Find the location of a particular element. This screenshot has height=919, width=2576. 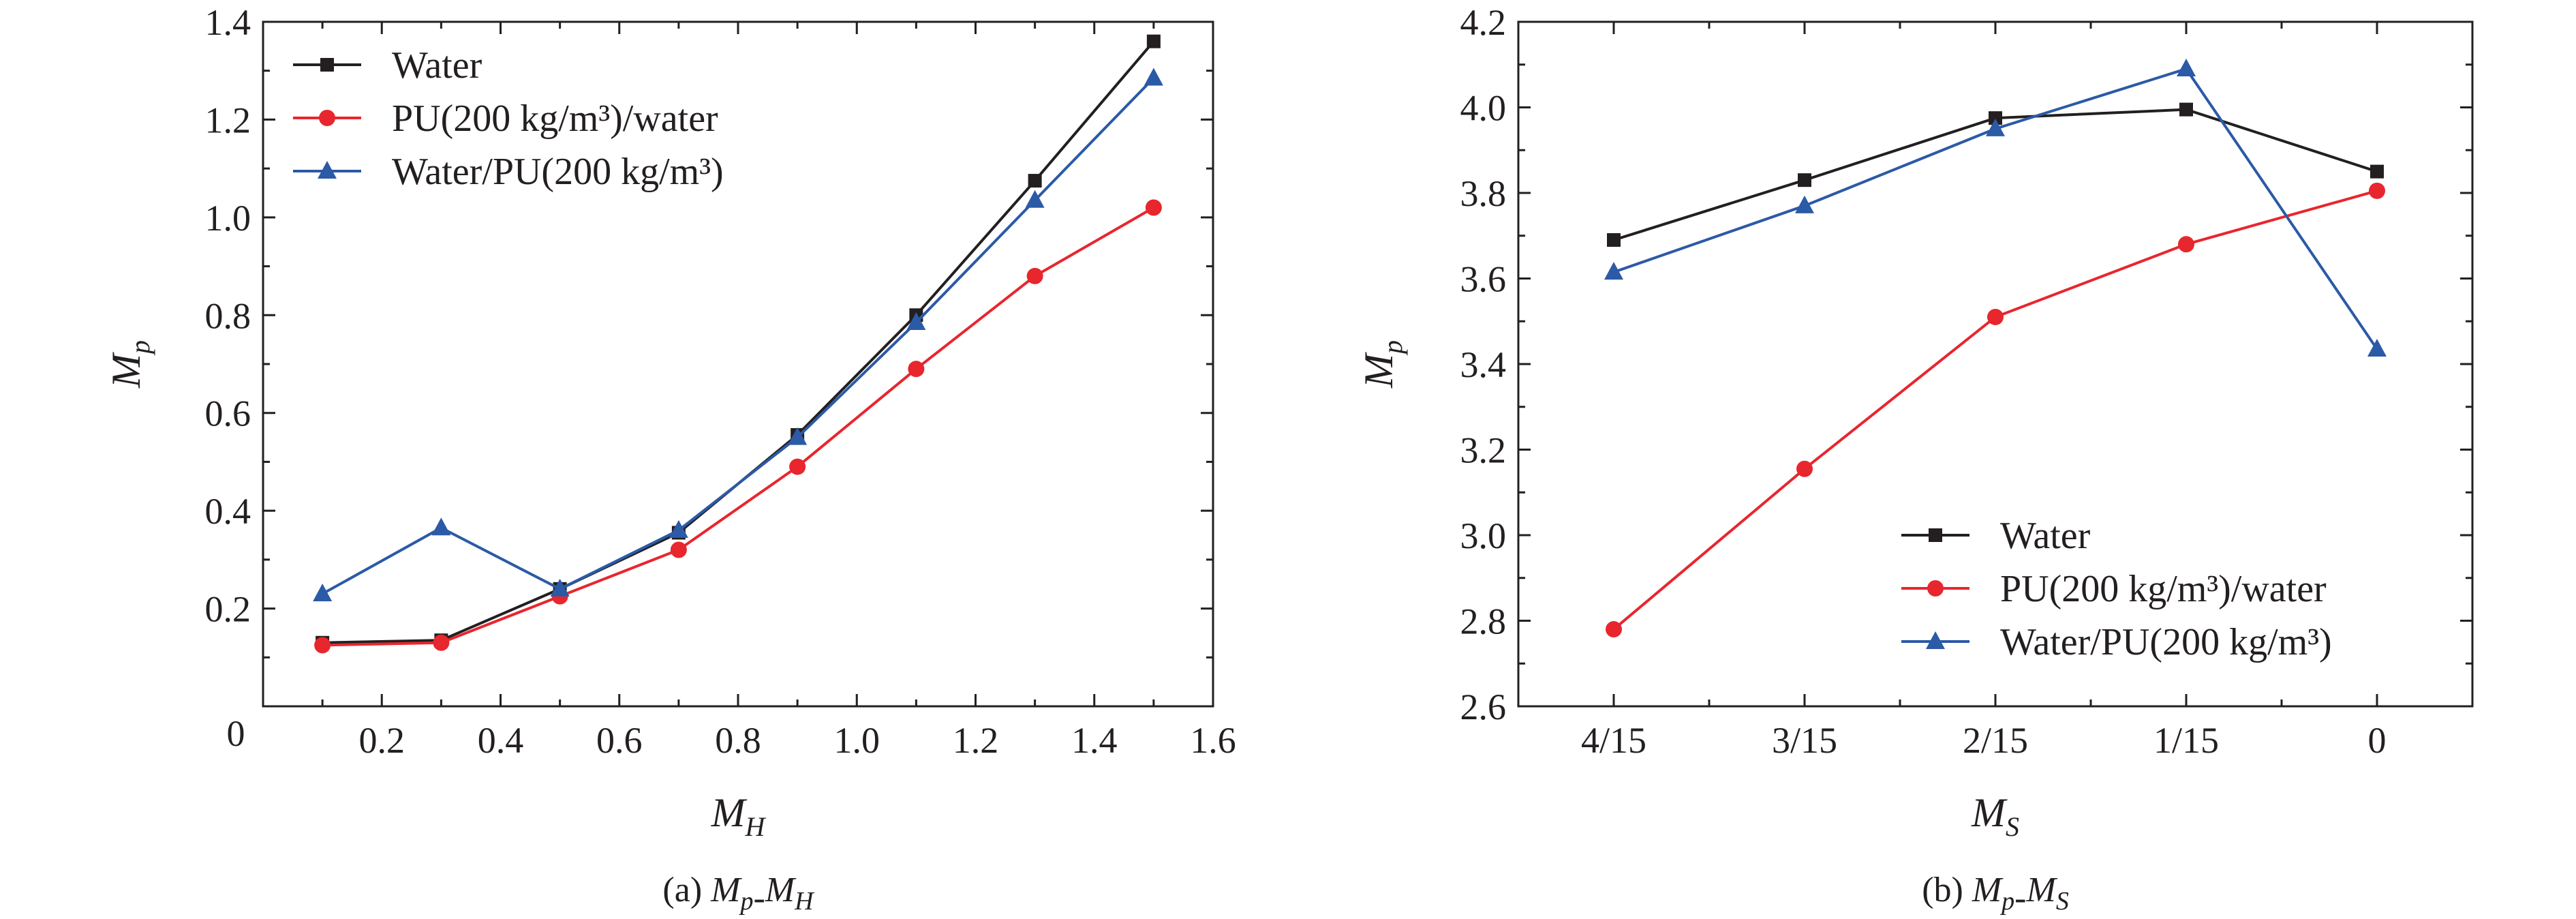

caption-part-b: - is located at coordinates (2020, 898).